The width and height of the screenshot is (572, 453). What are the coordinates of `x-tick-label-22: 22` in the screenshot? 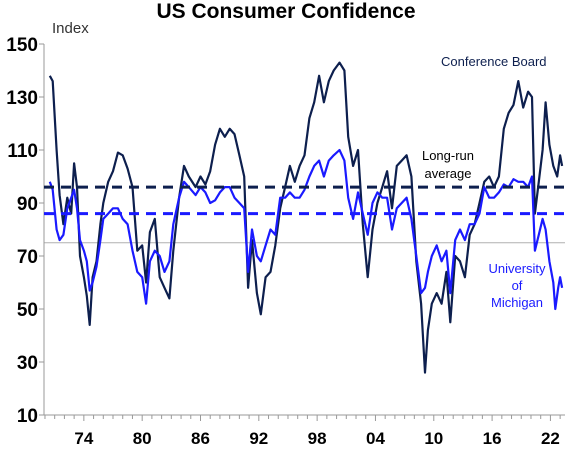 It's located at (550, 438).